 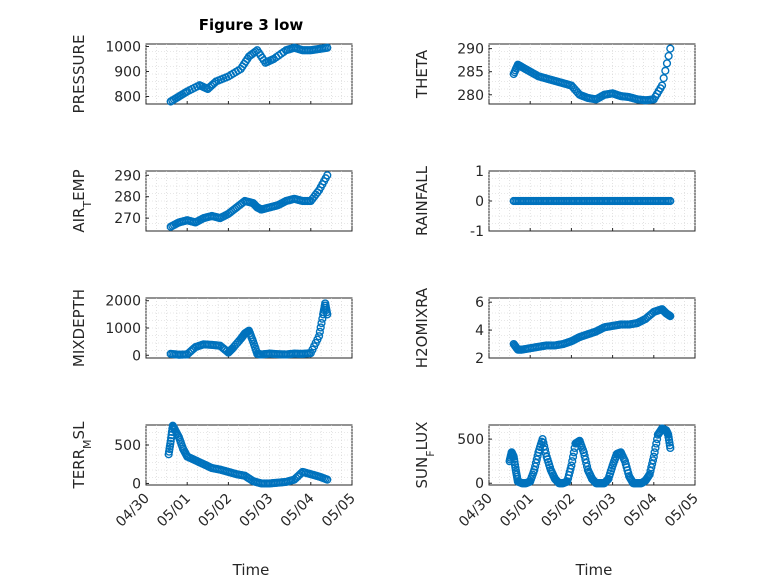 I want to click on panel-theta: 280 285 290 THETA, so click(x=554, y=73).